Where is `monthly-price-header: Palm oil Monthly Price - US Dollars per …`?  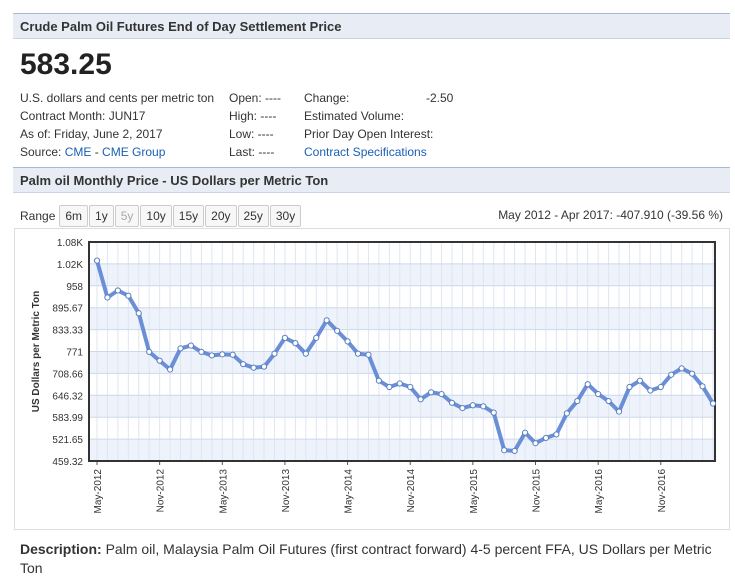
monthly-price-header: Palm oil Monthly Price - US Dollars per … is located at coordinates (371, 180).